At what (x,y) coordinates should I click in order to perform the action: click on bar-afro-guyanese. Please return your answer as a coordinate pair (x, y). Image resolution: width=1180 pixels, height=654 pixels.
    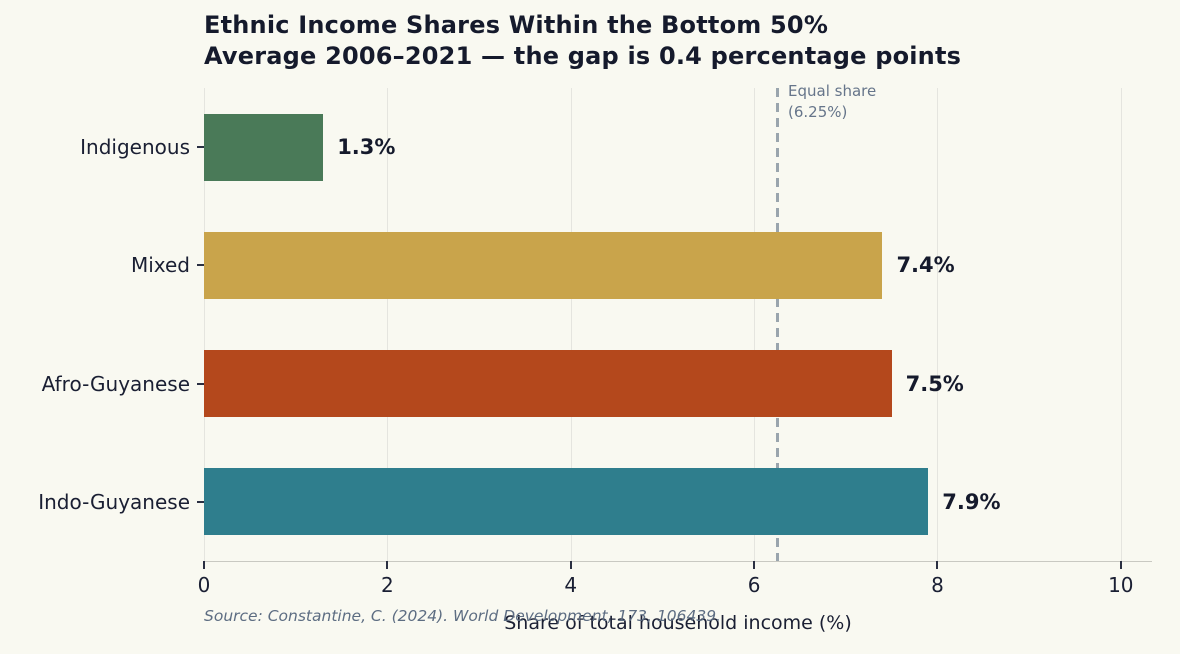
    Looking at the image, I should click on (548, 384).